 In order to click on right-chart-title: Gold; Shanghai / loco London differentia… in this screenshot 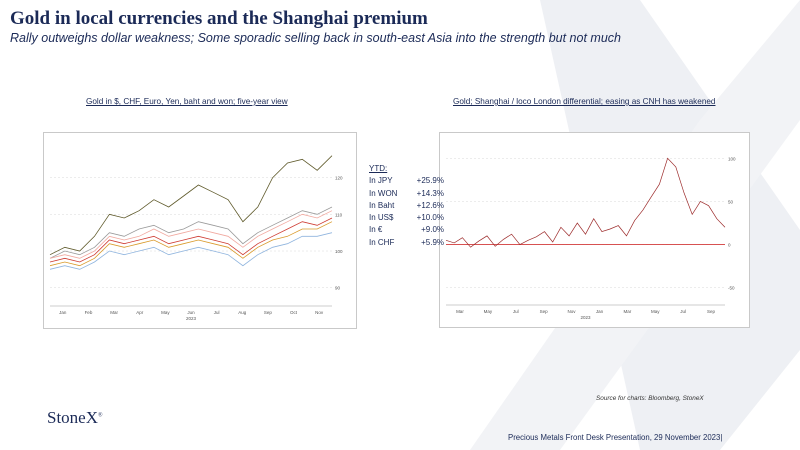, I will do `click(584, 101)`.